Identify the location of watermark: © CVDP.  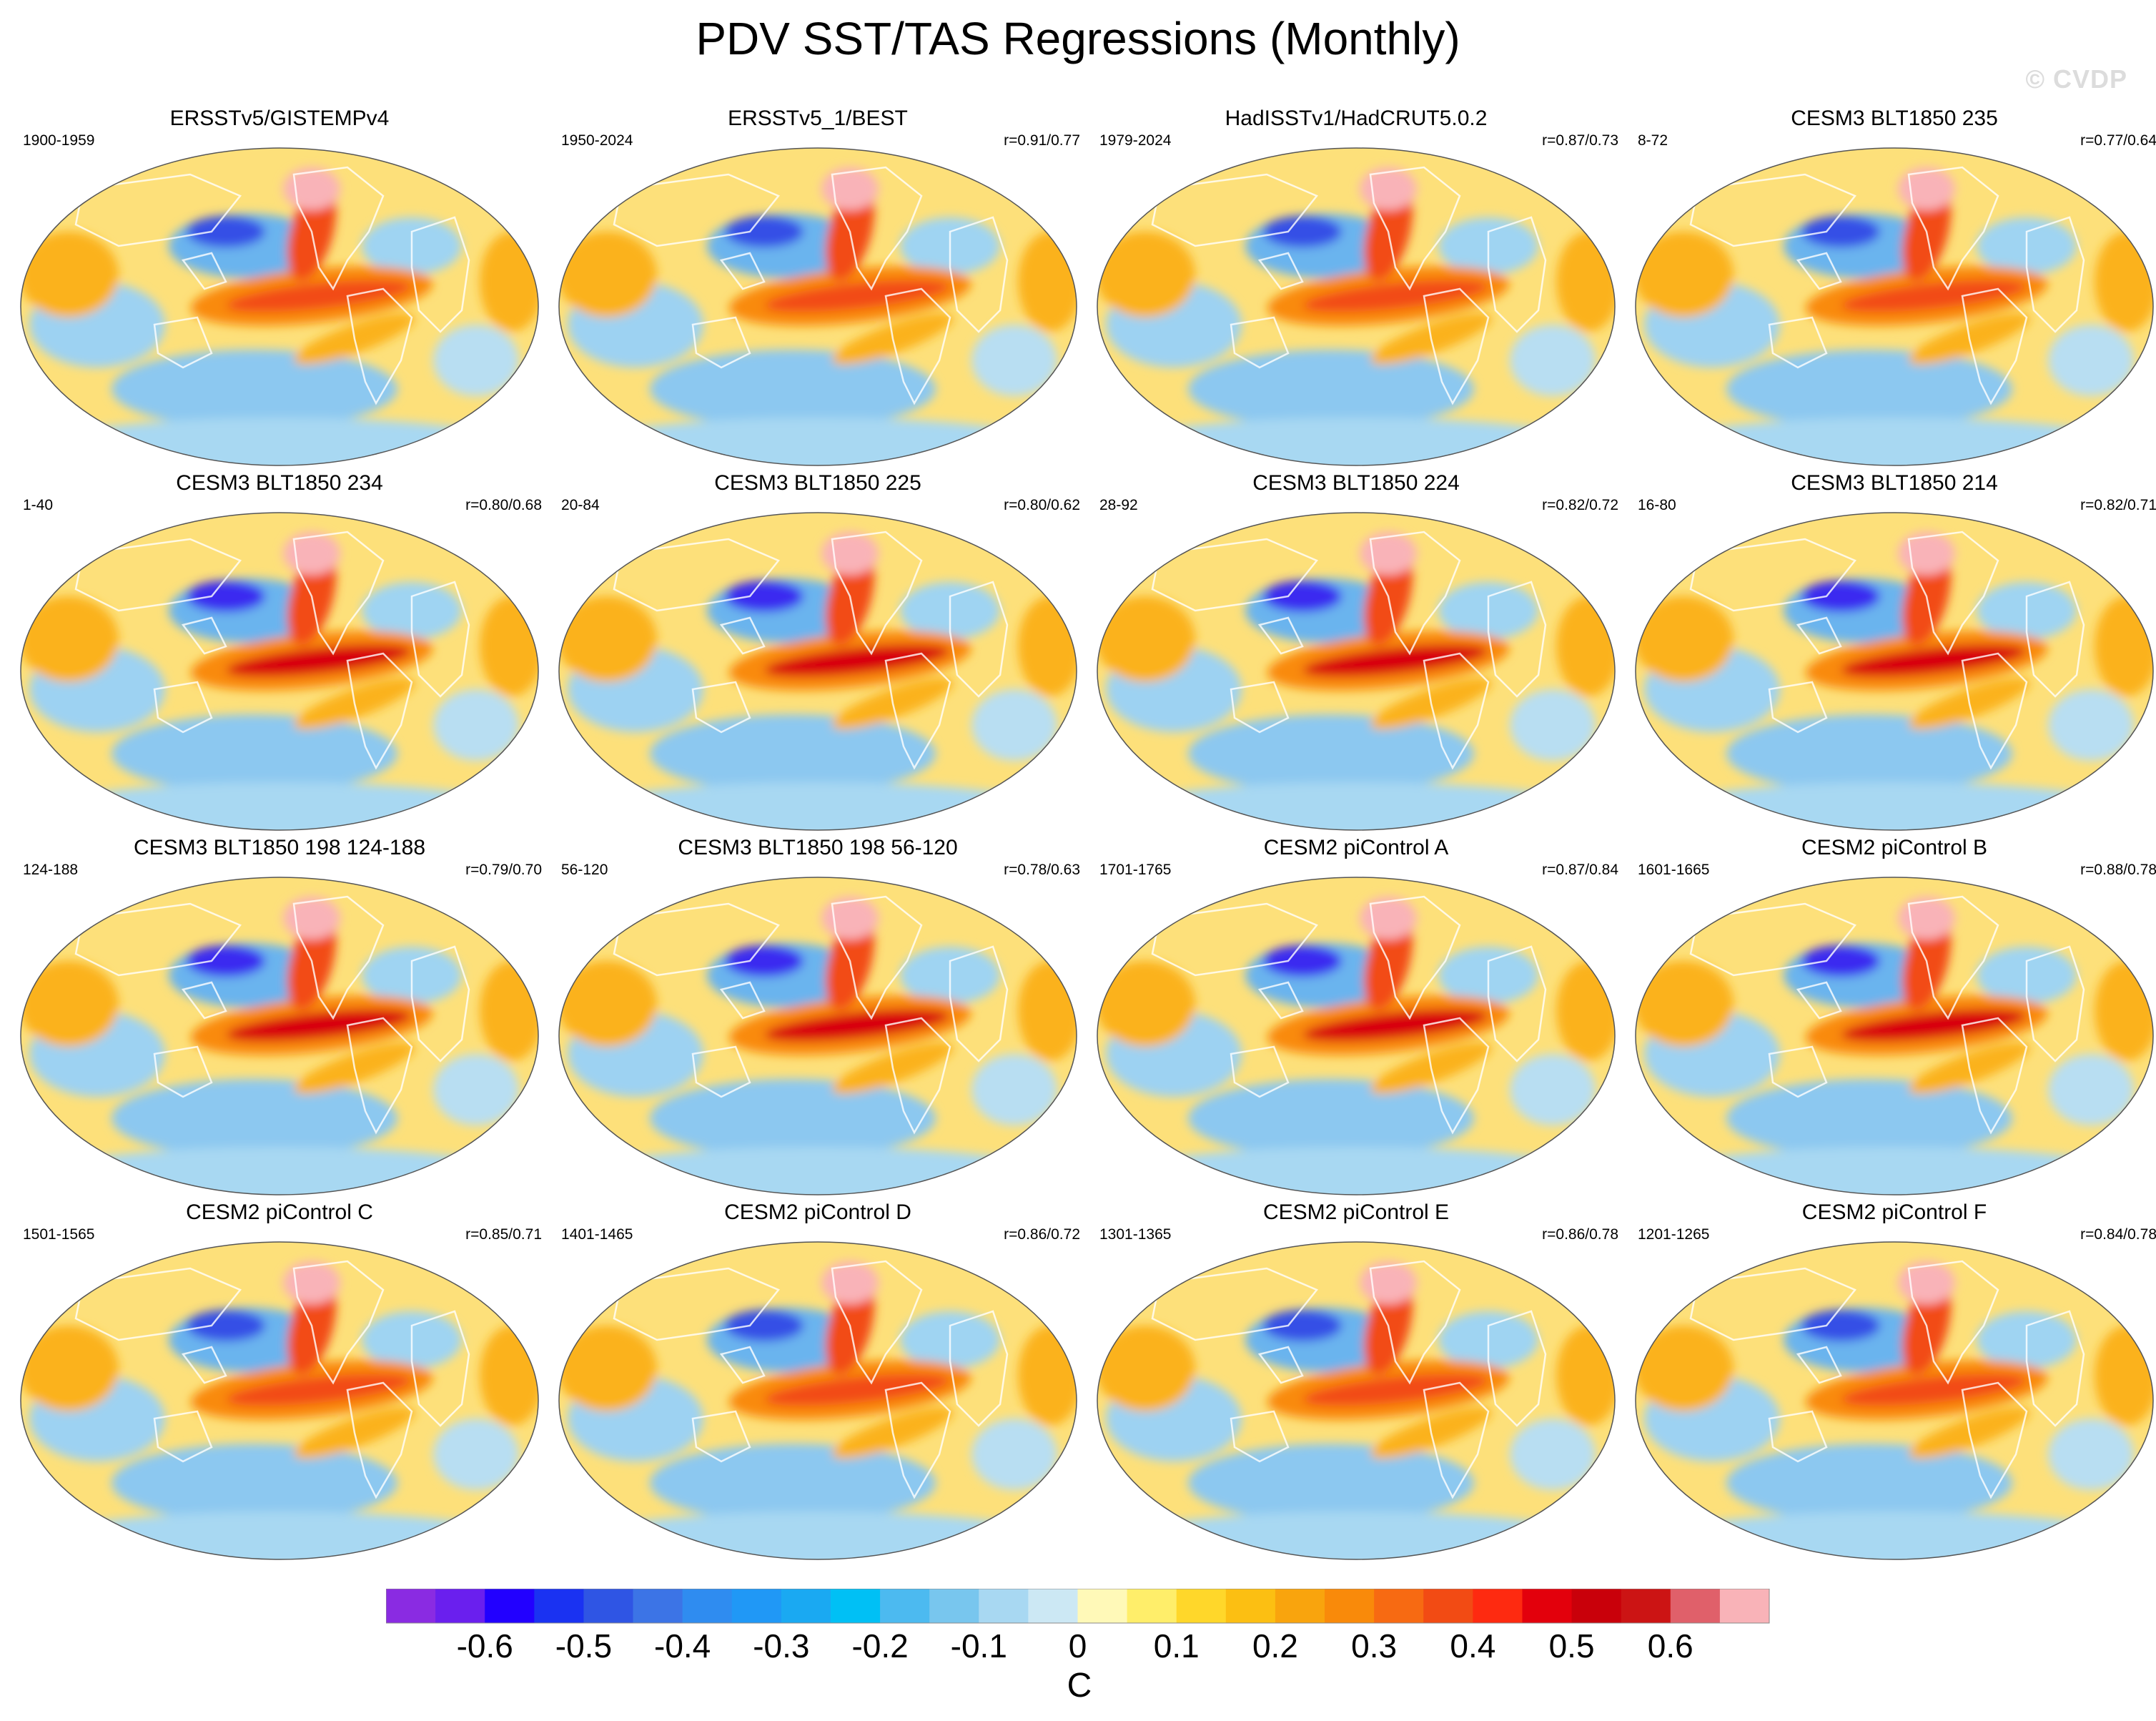
(2076, 79).